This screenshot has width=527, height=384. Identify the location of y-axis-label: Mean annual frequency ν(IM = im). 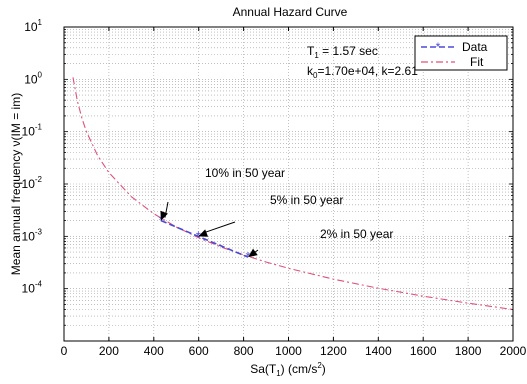
(16, 184).